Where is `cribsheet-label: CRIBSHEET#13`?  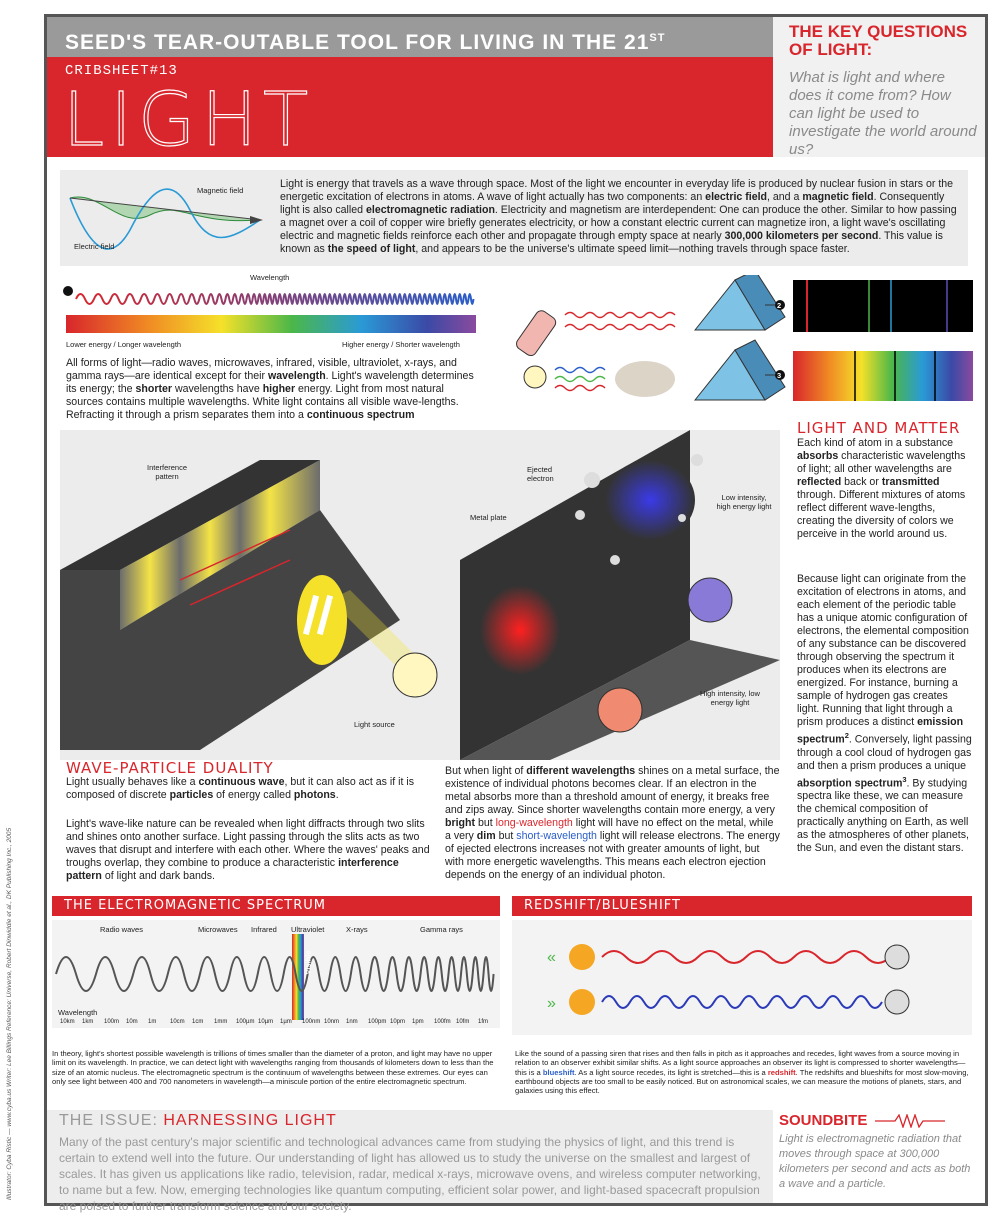
cribsheet-label: CRIBSHEET#13 is located at coordinates (121, 71).